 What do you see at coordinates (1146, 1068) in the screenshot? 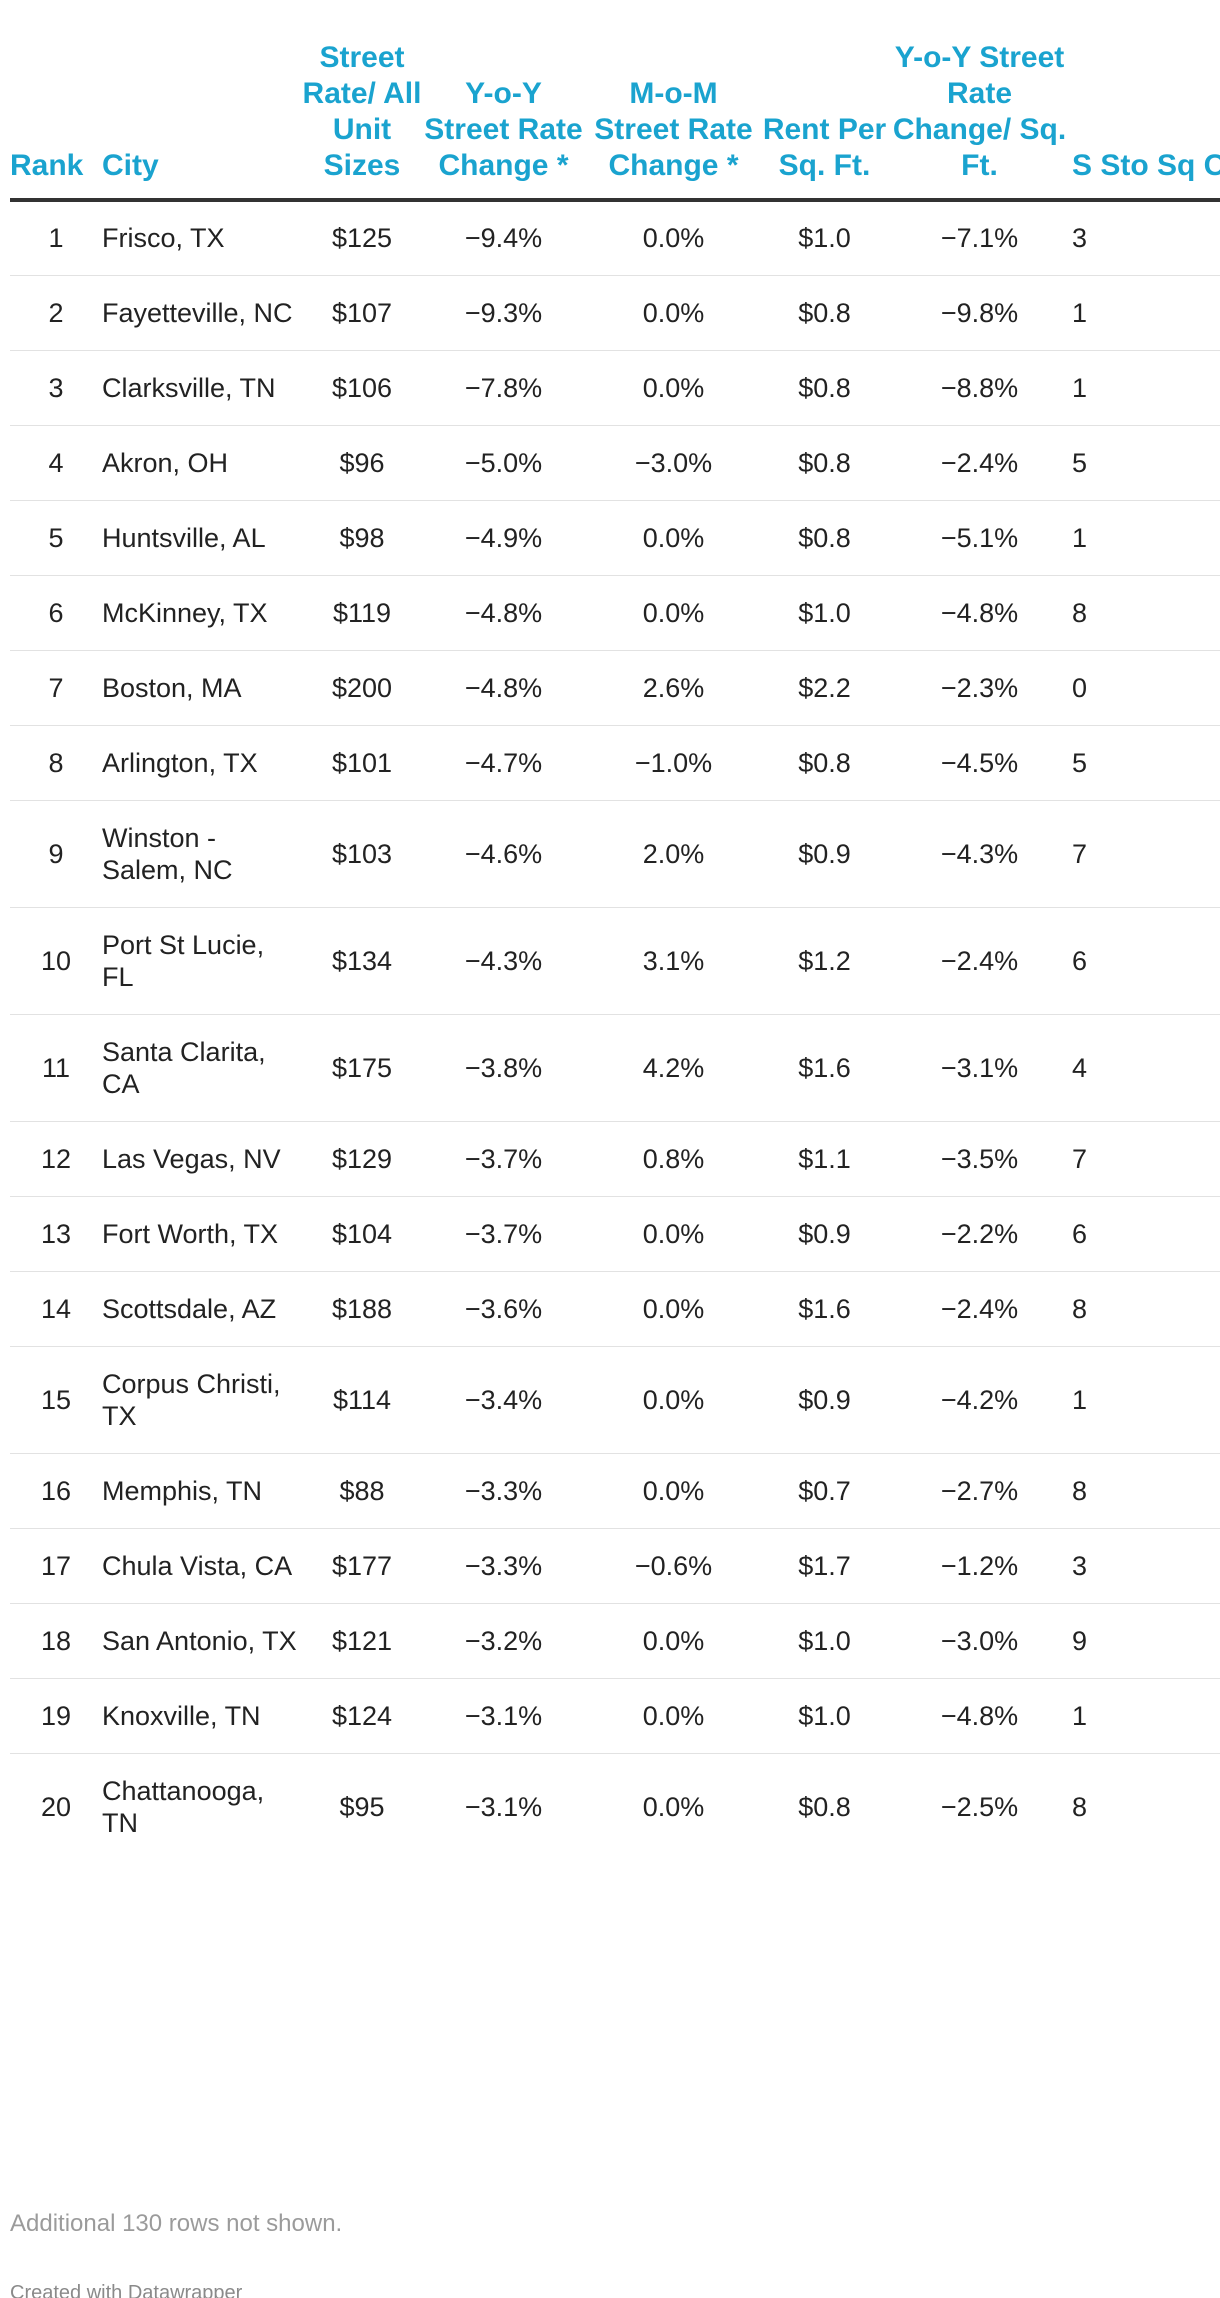
I see `cell-storage-sqft: 4` at bounding box center [1146, 1068].